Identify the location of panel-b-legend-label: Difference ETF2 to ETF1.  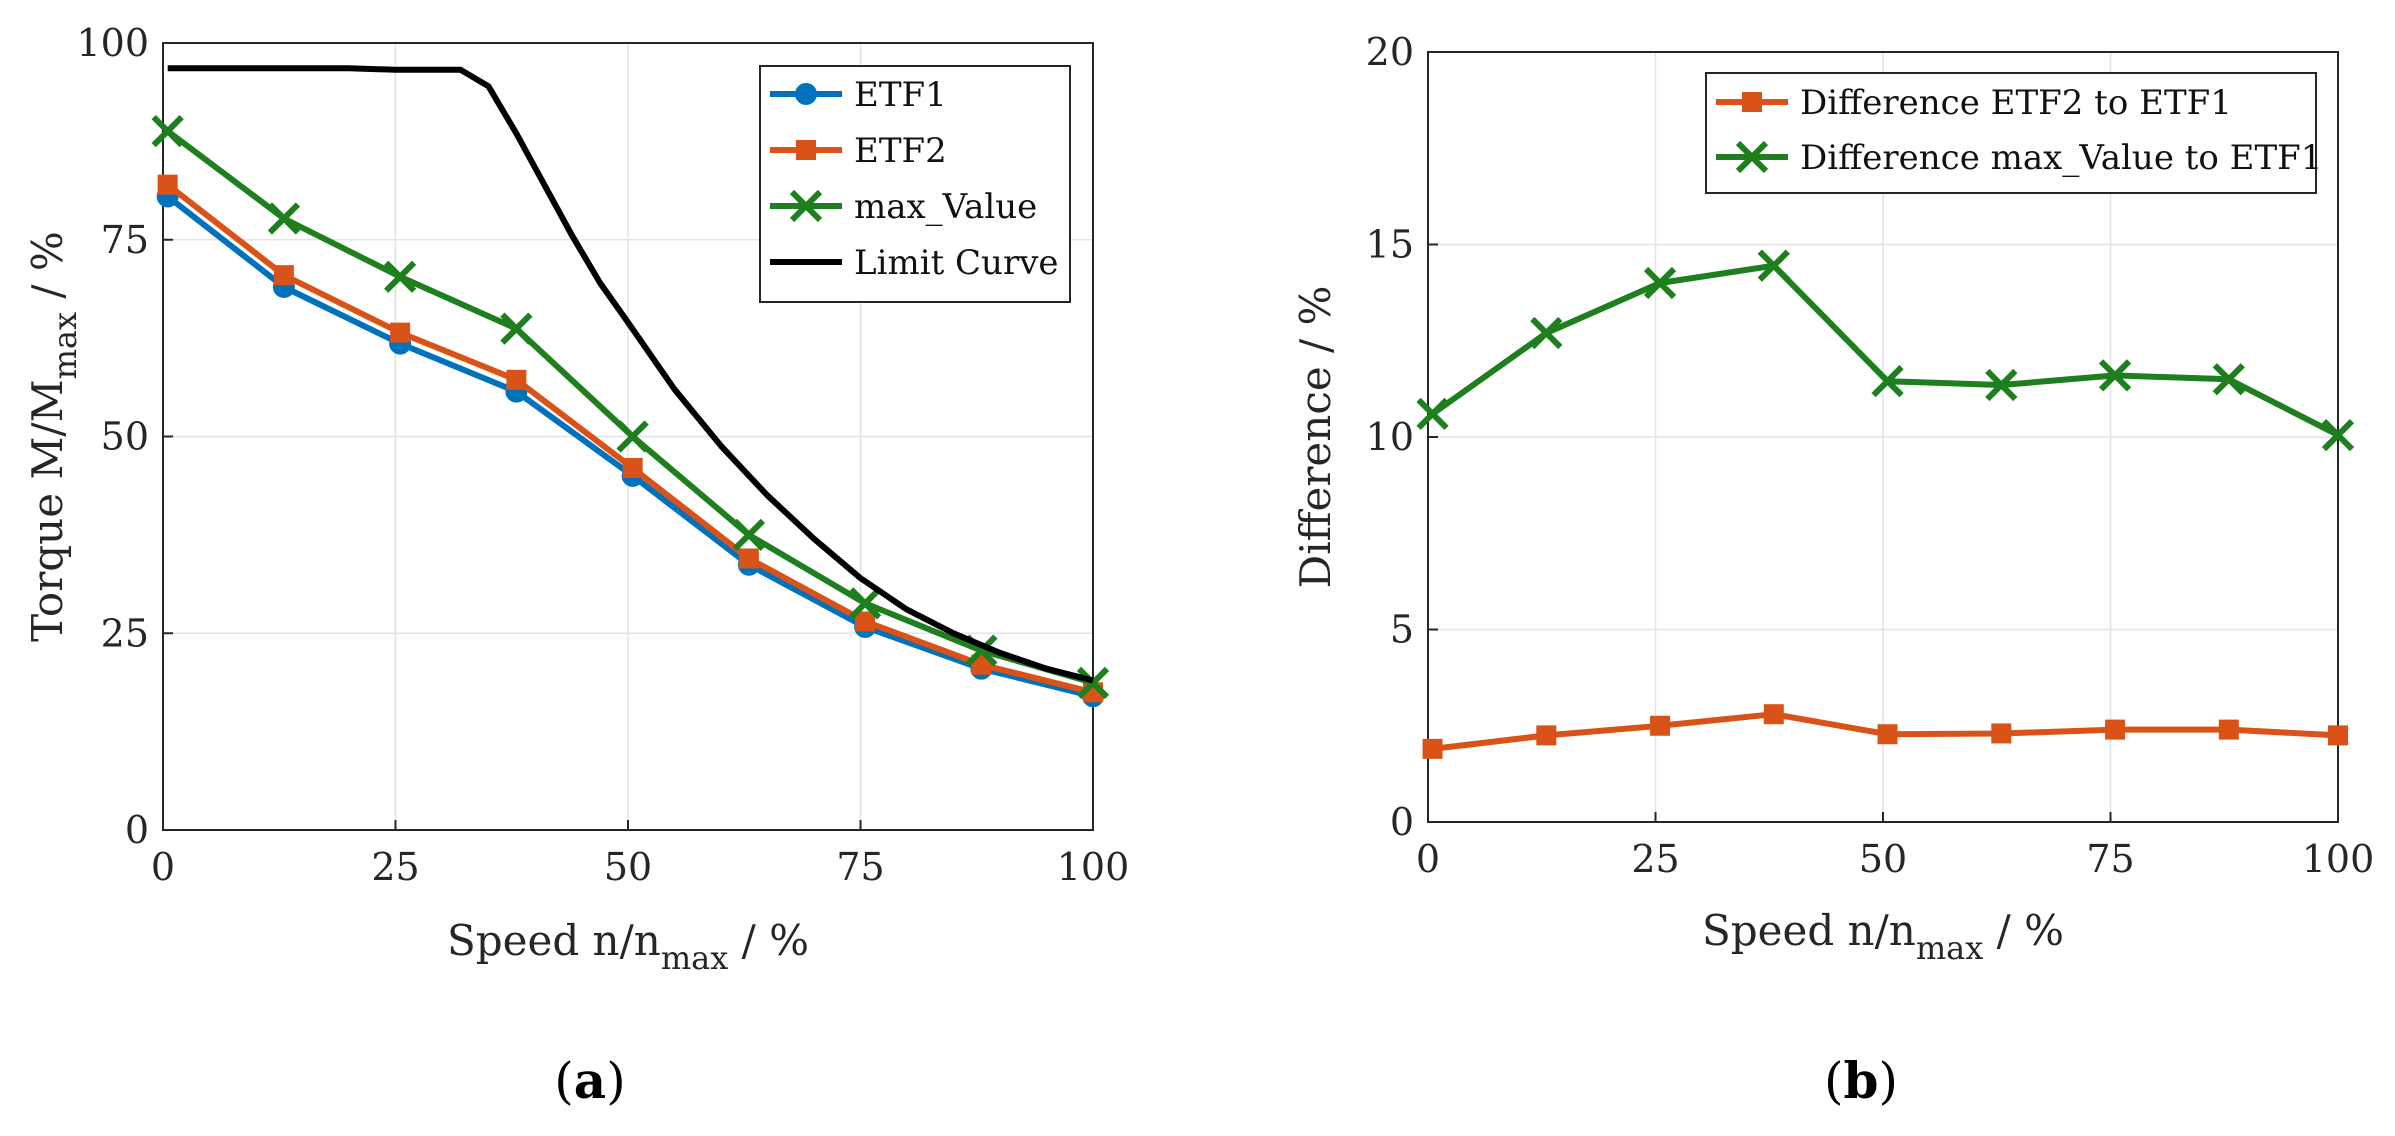
(2016, 103).